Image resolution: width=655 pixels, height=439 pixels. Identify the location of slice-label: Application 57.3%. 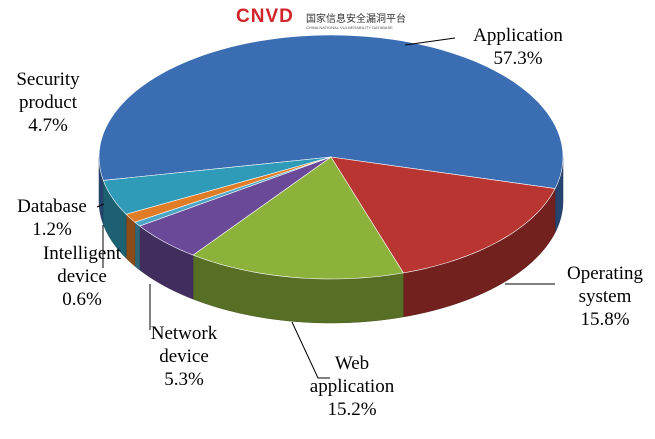
(518, 47).